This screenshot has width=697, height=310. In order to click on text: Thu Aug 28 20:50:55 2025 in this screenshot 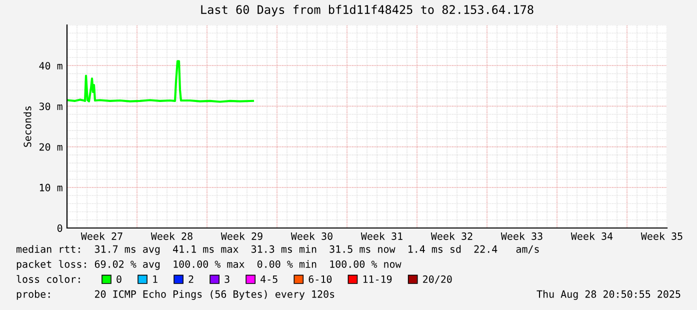, I will do `click(608, 295)`.